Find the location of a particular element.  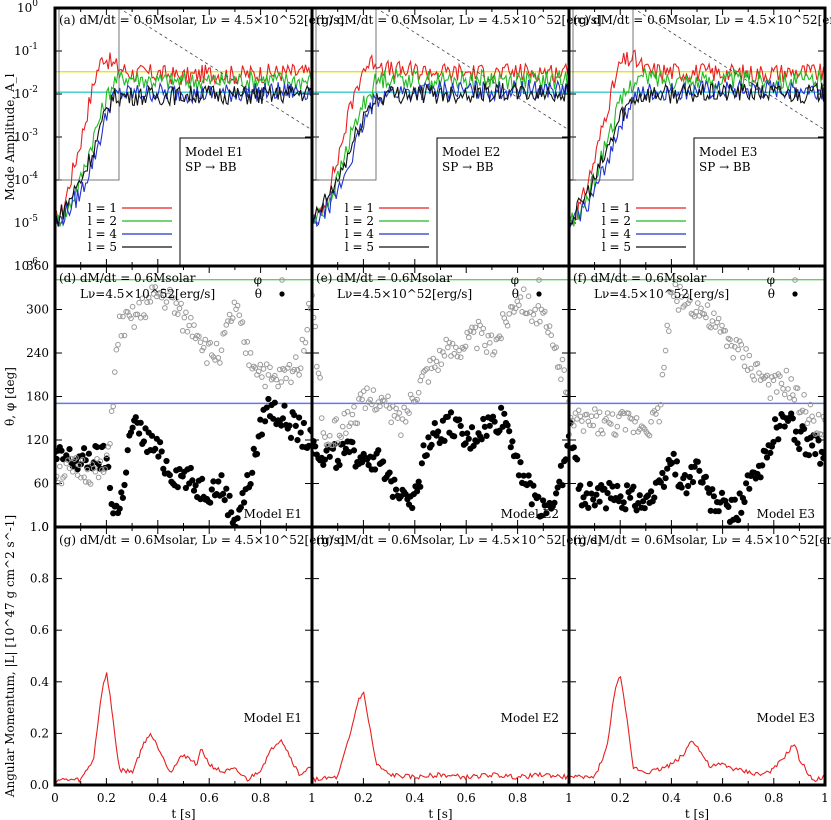

x-tick-label: 0.4 is located at coordinates (157, 798).